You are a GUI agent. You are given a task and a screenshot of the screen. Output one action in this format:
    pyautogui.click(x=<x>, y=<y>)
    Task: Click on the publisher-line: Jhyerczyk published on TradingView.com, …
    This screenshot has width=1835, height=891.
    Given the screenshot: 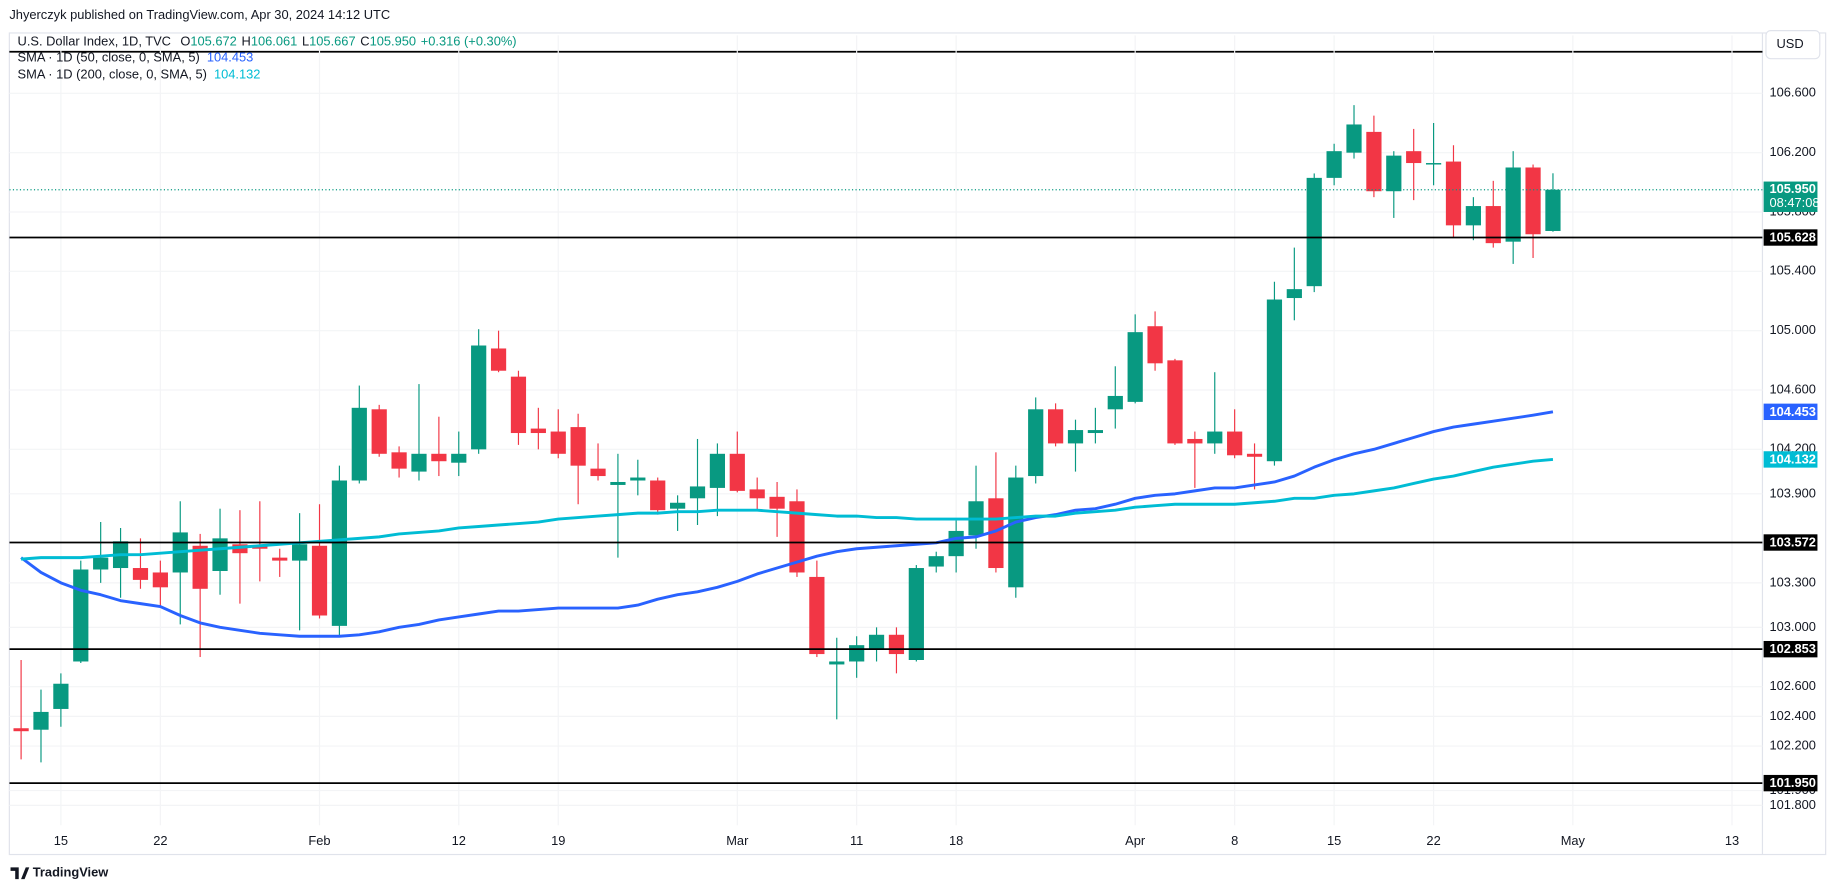 What is the action you would take?
    pyautogui.click(x=199, y=14)
    